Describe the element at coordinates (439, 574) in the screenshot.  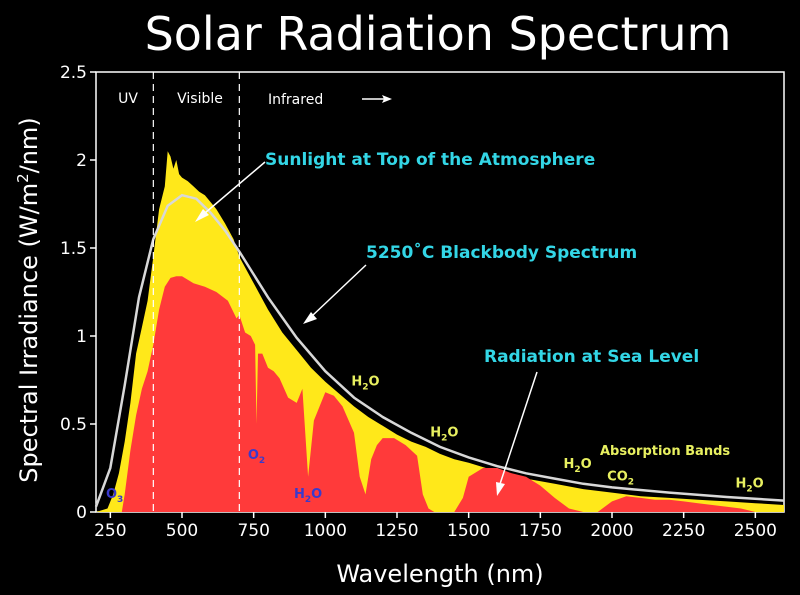
I see `x-axis-label: Wavelength (nm)` at that location.